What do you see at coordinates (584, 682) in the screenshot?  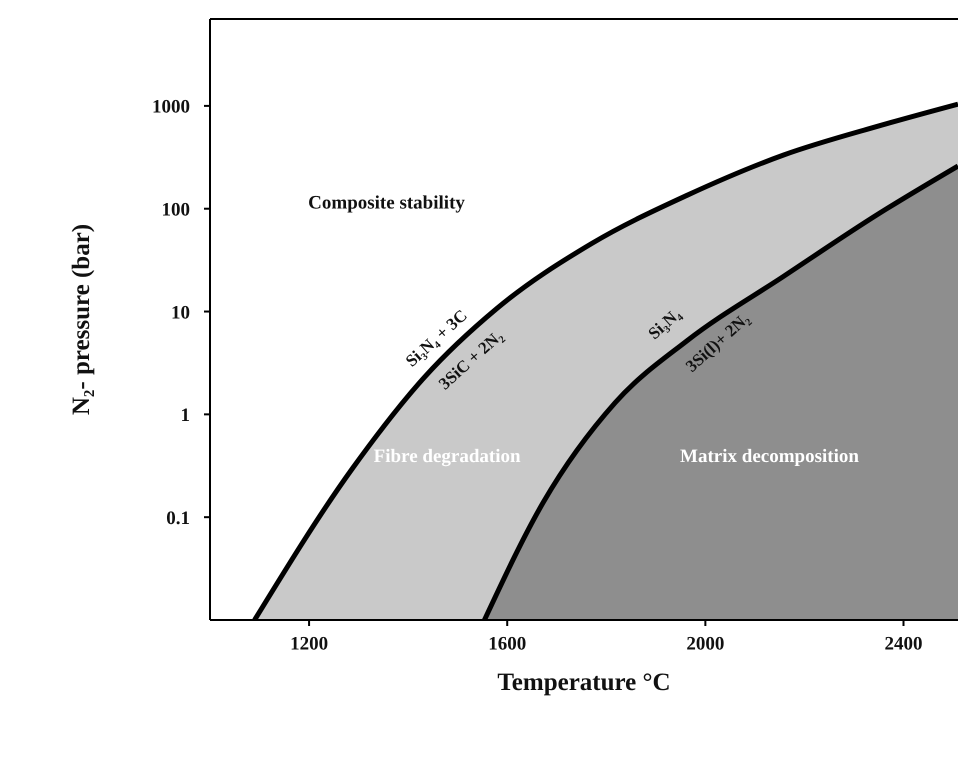 I see `x-axis-title: Temperature °C` at bounding box center [584, 682].